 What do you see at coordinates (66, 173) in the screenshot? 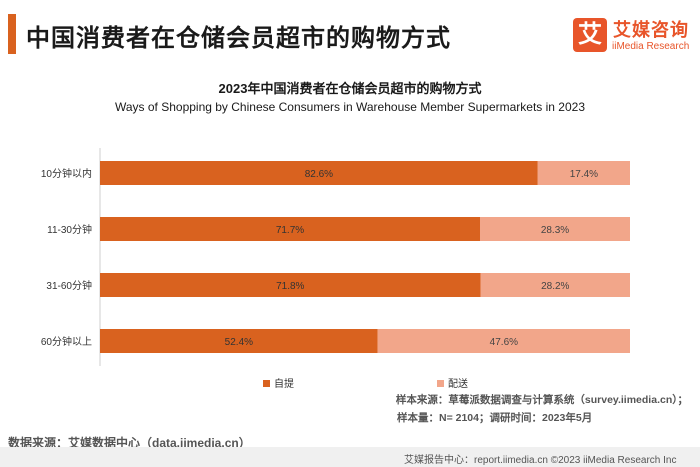
I see `category-label: 10分钟以内` at bounding box center [66, 173].